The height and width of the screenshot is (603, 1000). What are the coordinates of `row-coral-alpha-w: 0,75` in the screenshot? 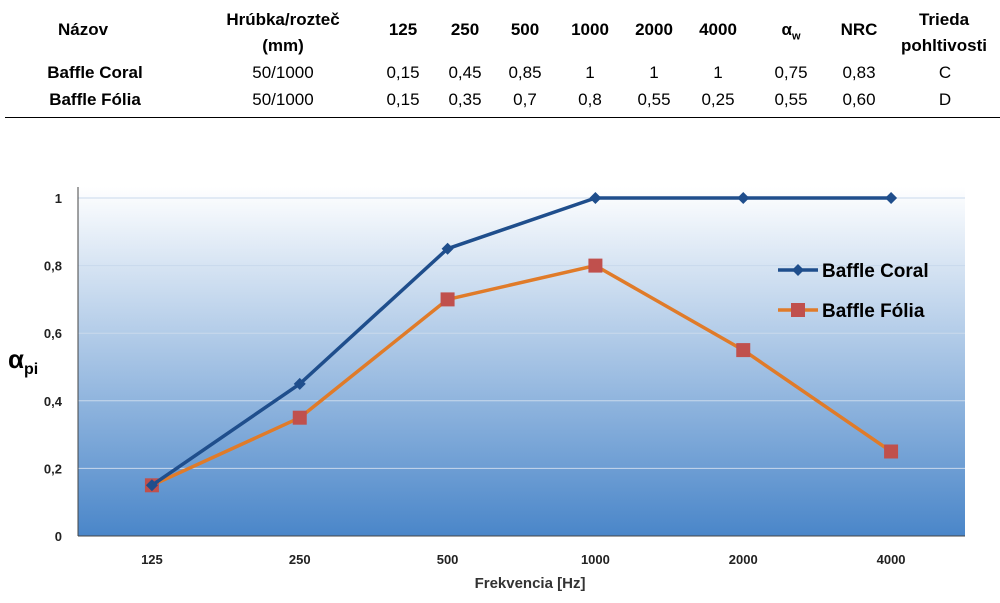 It's located at (791, 72).